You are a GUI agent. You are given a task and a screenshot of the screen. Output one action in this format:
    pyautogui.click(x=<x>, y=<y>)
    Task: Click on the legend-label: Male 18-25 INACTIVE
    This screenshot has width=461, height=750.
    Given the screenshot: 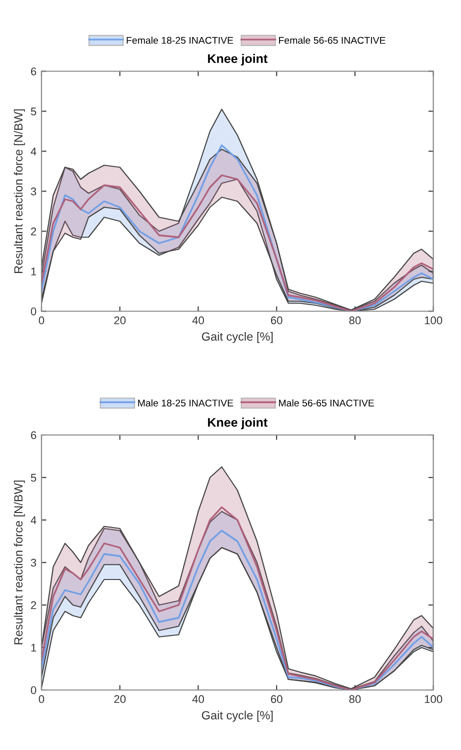 What is the action you would take?
    pyautogui.click(x=186, y=402)
    